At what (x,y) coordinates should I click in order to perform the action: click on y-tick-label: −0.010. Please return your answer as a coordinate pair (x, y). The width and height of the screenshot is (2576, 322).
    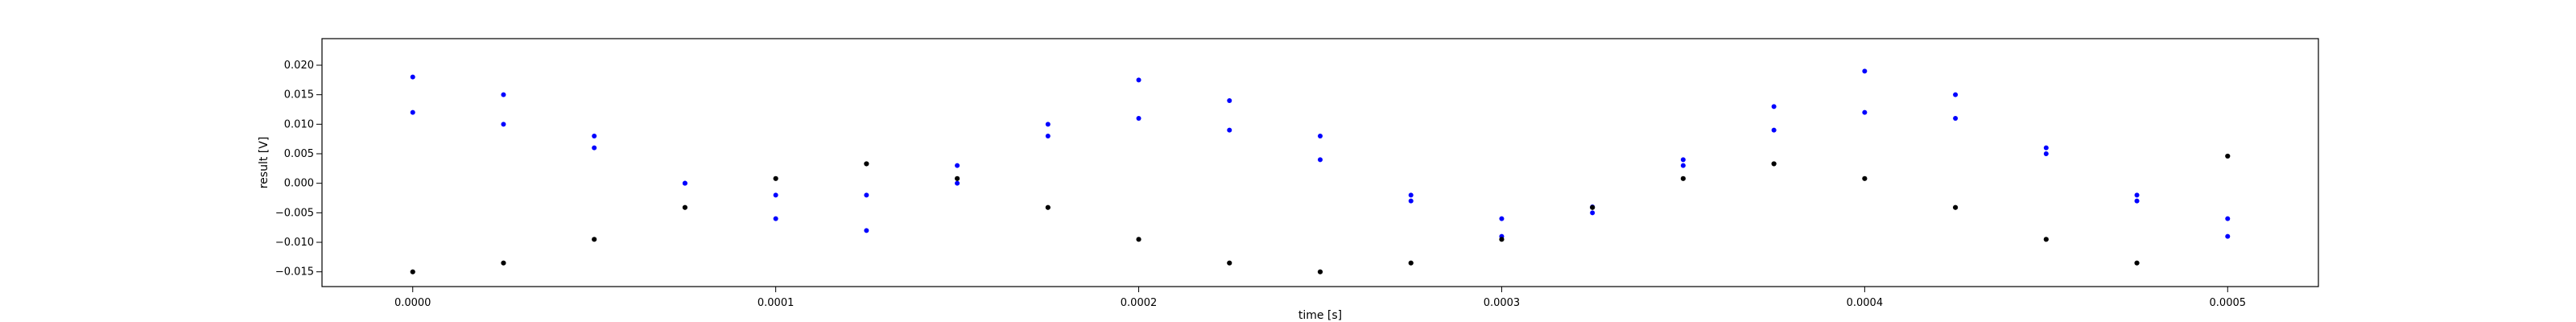
    Looking at the image, I should click on (294, 243).